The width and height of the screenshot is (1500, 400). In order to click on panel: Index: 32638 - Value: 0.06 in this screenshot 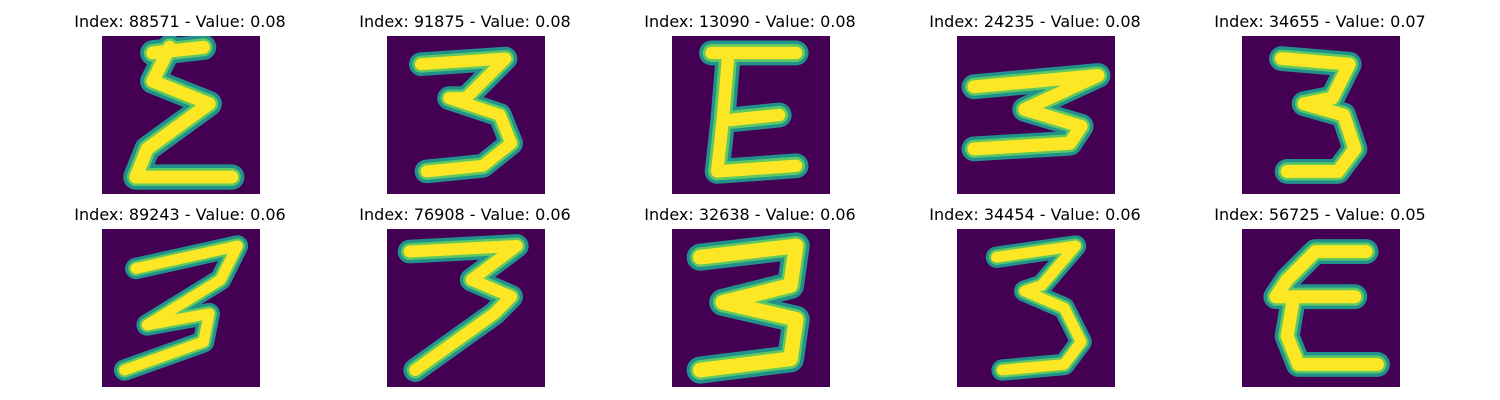, I will do `click(750, 300)`.